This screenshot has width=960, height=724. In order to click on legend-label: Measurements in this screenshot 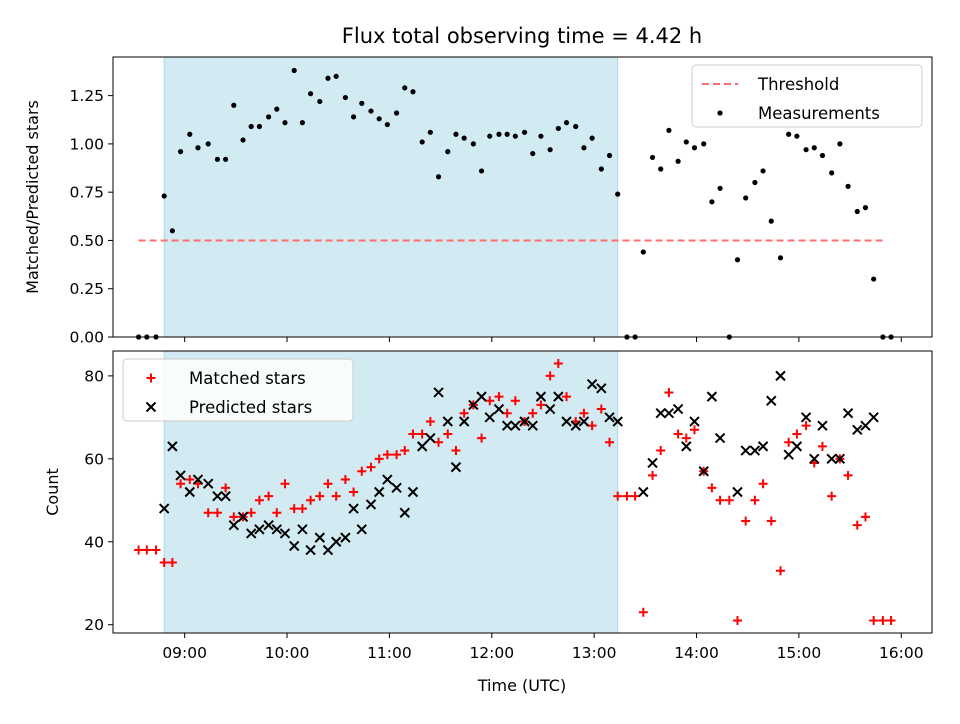, I will do `click(819, 113)`.